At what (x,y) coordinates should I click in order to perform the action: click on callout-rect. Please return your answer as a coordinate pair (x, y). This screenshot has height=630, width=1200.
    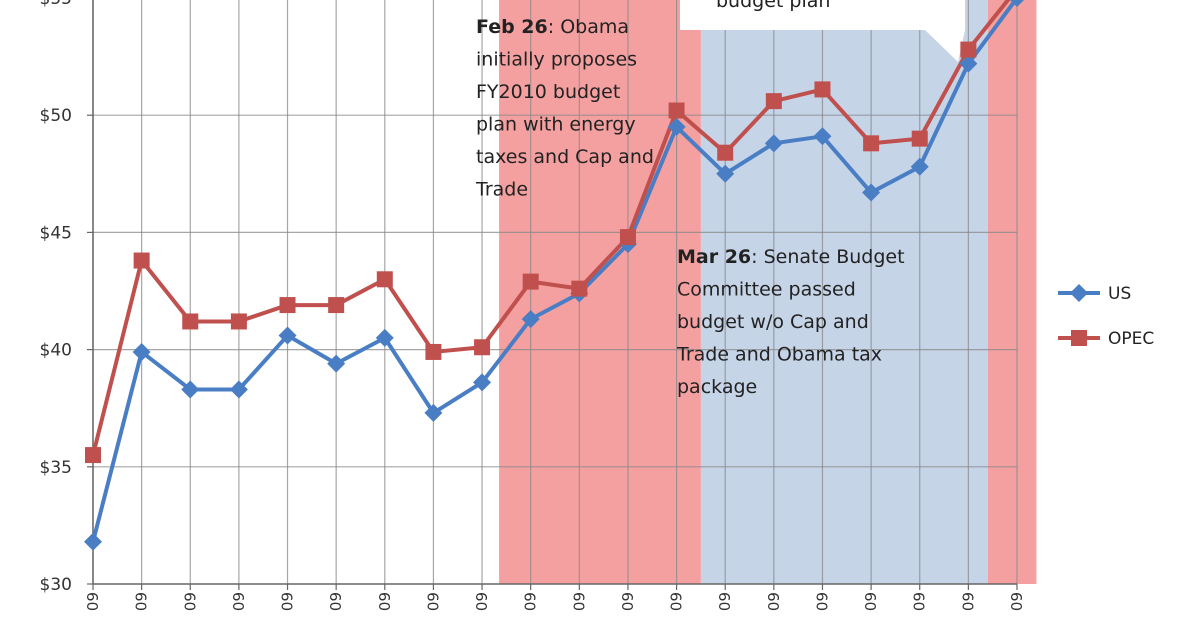
    Looking at the image, I should click on (822, 15).